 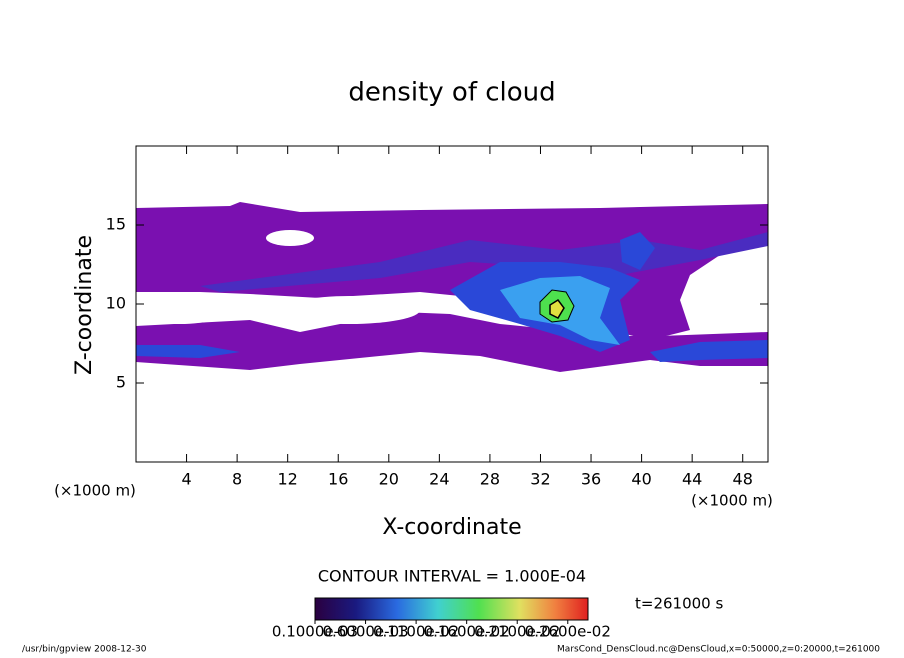 What do you see at coordinates (84, 650) in the screenshot?
I see `footer-left: /usr/bin/gpview 2008-12-30` at bounding box center [84, 650].